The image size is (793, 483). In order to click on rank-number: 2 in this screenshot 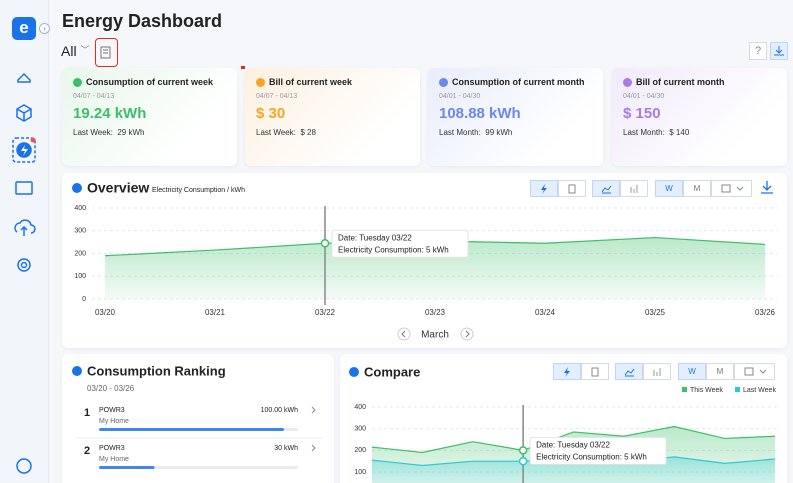, I will do `click(87, 451)`.